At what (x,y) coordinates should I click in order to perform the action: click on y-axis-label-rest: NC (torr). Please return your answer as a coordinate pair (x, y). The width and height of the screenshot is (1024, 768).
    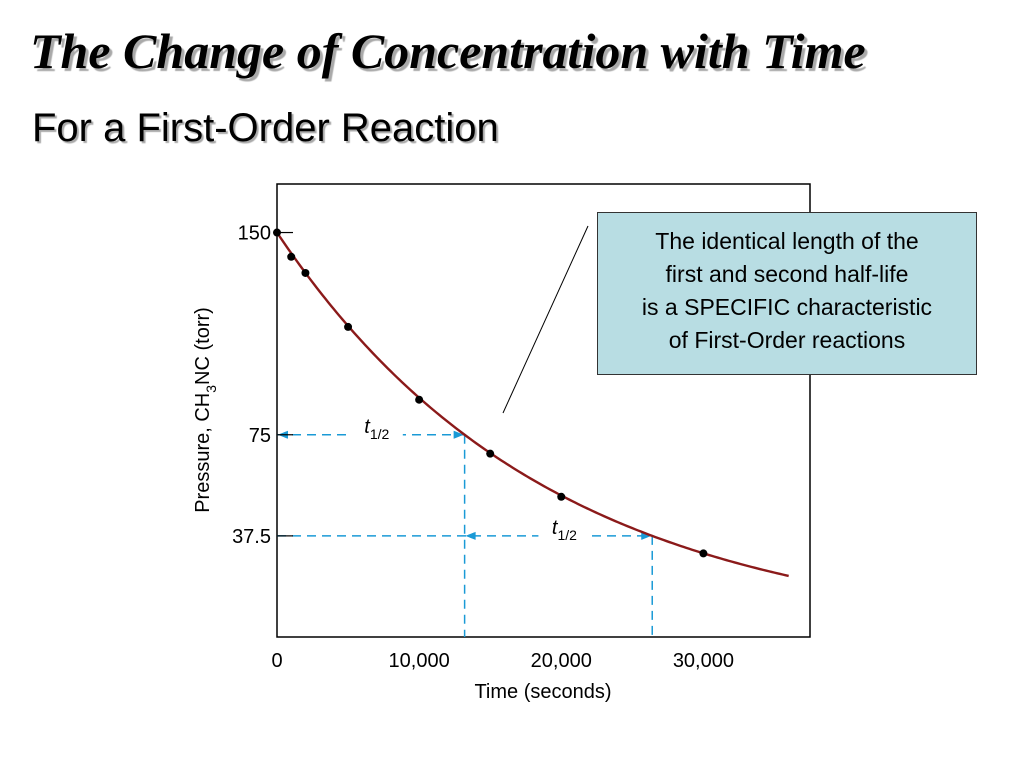
    Looking at the image, I should click on (203, 346).